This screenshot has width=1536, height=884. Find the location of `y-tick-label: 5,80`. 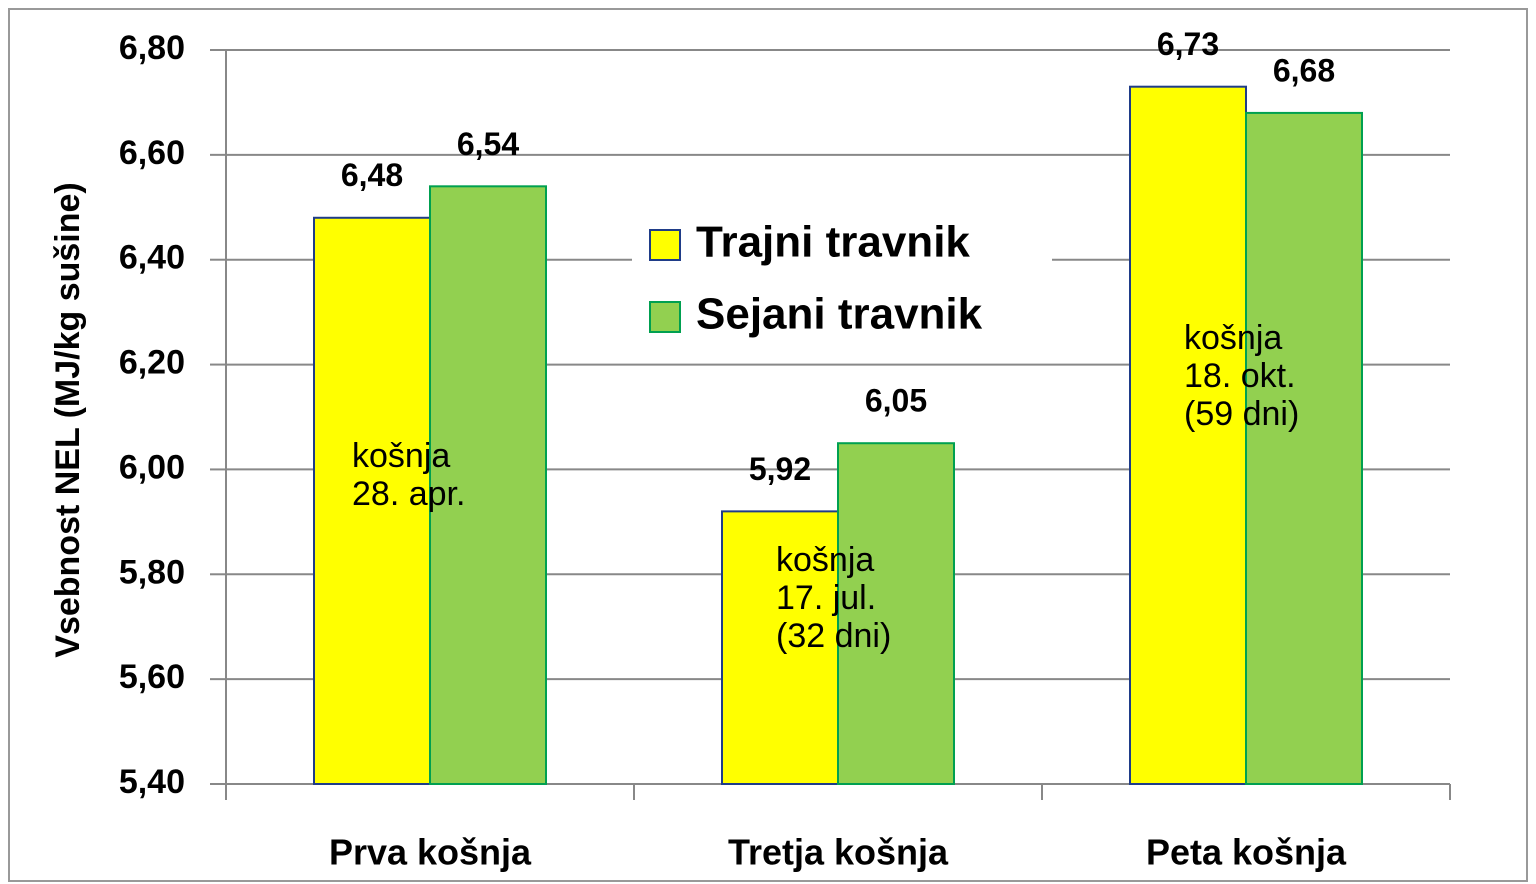

y-tick-label: 5,80 is located at coordinates (152, 572).